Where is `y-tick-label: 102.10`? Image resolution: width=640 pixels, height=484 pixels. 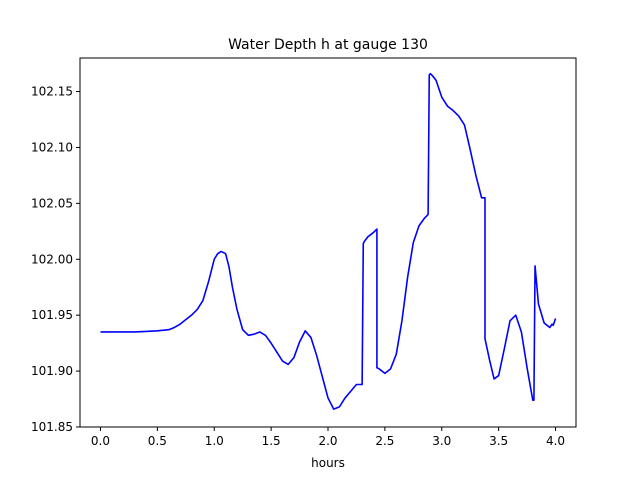
y-tick-label: 102.10 is located at coordinates (52, 147).